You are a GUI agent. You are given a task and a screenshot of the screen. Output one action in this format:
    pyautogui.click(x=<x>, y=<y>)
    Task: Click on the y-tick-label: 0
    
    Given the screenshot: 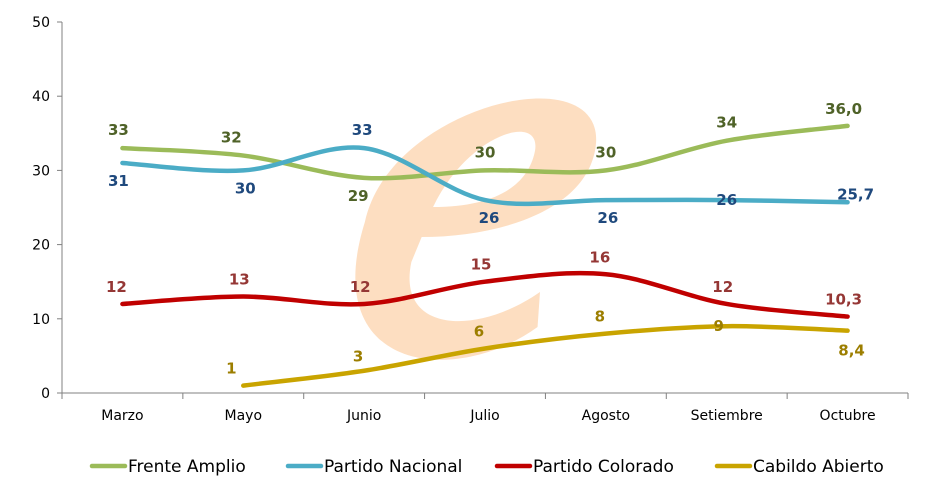 What is the action you would take?
    pyautogui.click(x=45, y=394)
    